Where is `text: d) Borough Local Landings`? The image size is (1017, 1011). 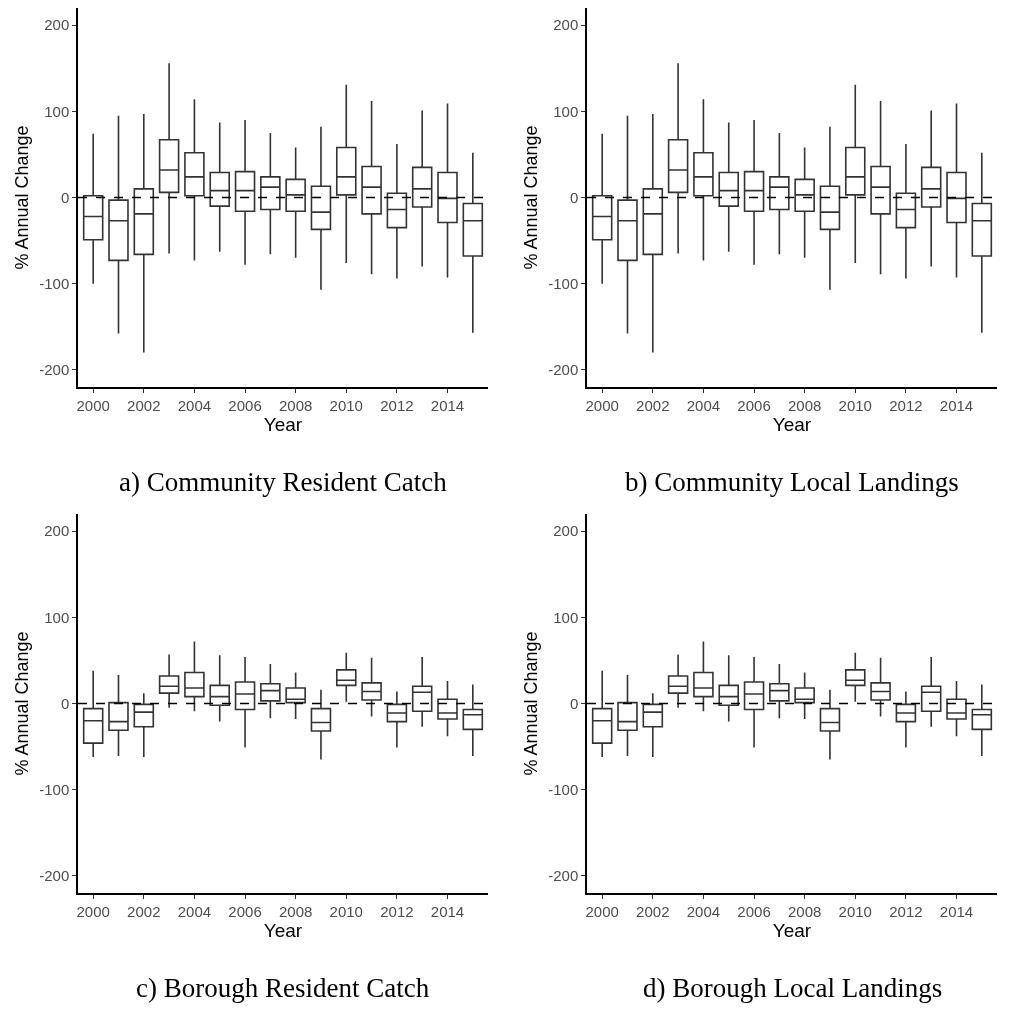 text: d) Borough Local Landings is located at coordinates (793, 988).